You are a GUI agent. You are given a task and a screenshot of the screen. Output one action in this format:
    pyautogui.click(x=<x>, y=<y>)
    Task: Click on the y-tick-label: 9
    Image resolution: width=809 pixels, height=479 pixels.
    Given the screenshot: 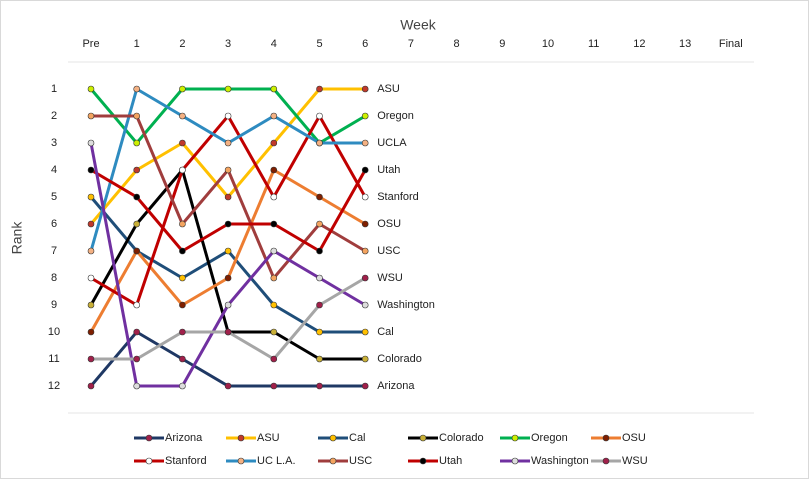 What is the action you would take?
    pyautogui.click(x=54, y=305)
    